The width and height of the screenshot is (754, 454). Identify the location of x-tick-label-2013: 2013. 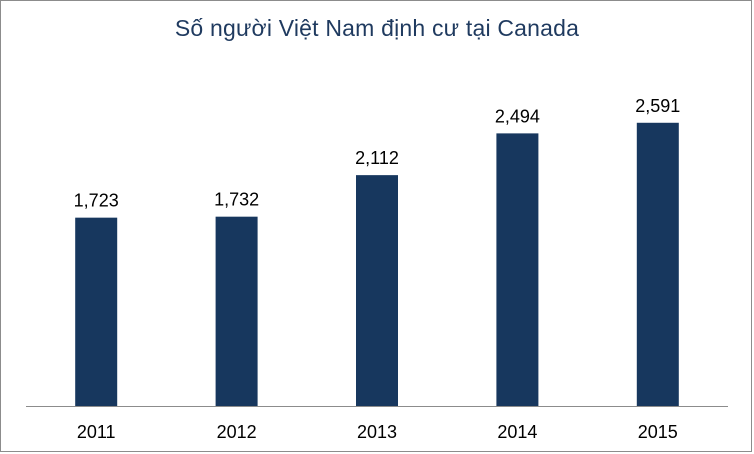
(377, 432).